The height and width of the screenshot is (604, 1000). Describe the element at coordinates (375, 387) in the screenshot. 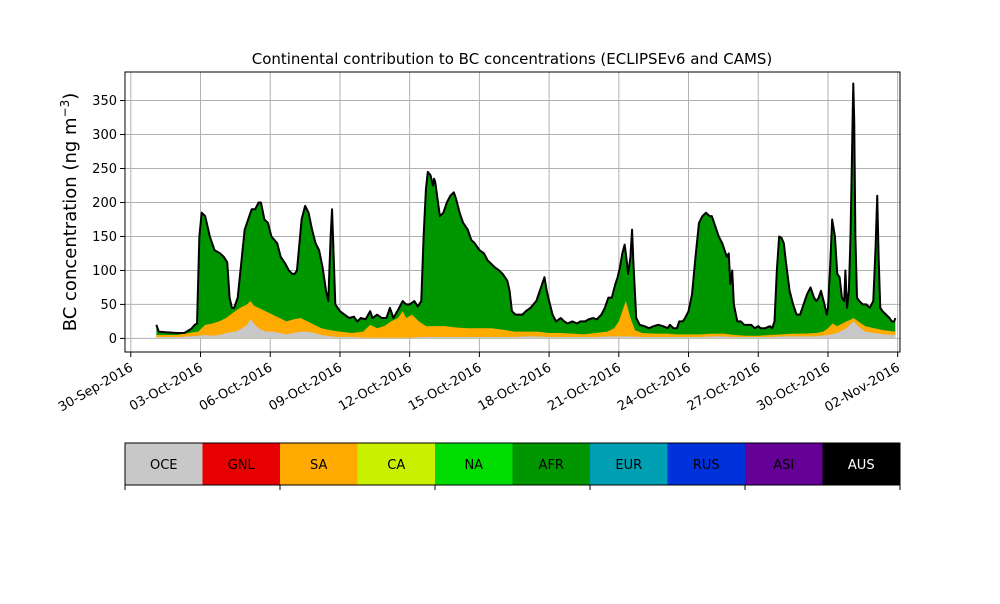

I see `x-tick-label: 12-Oct-2016` at that location.